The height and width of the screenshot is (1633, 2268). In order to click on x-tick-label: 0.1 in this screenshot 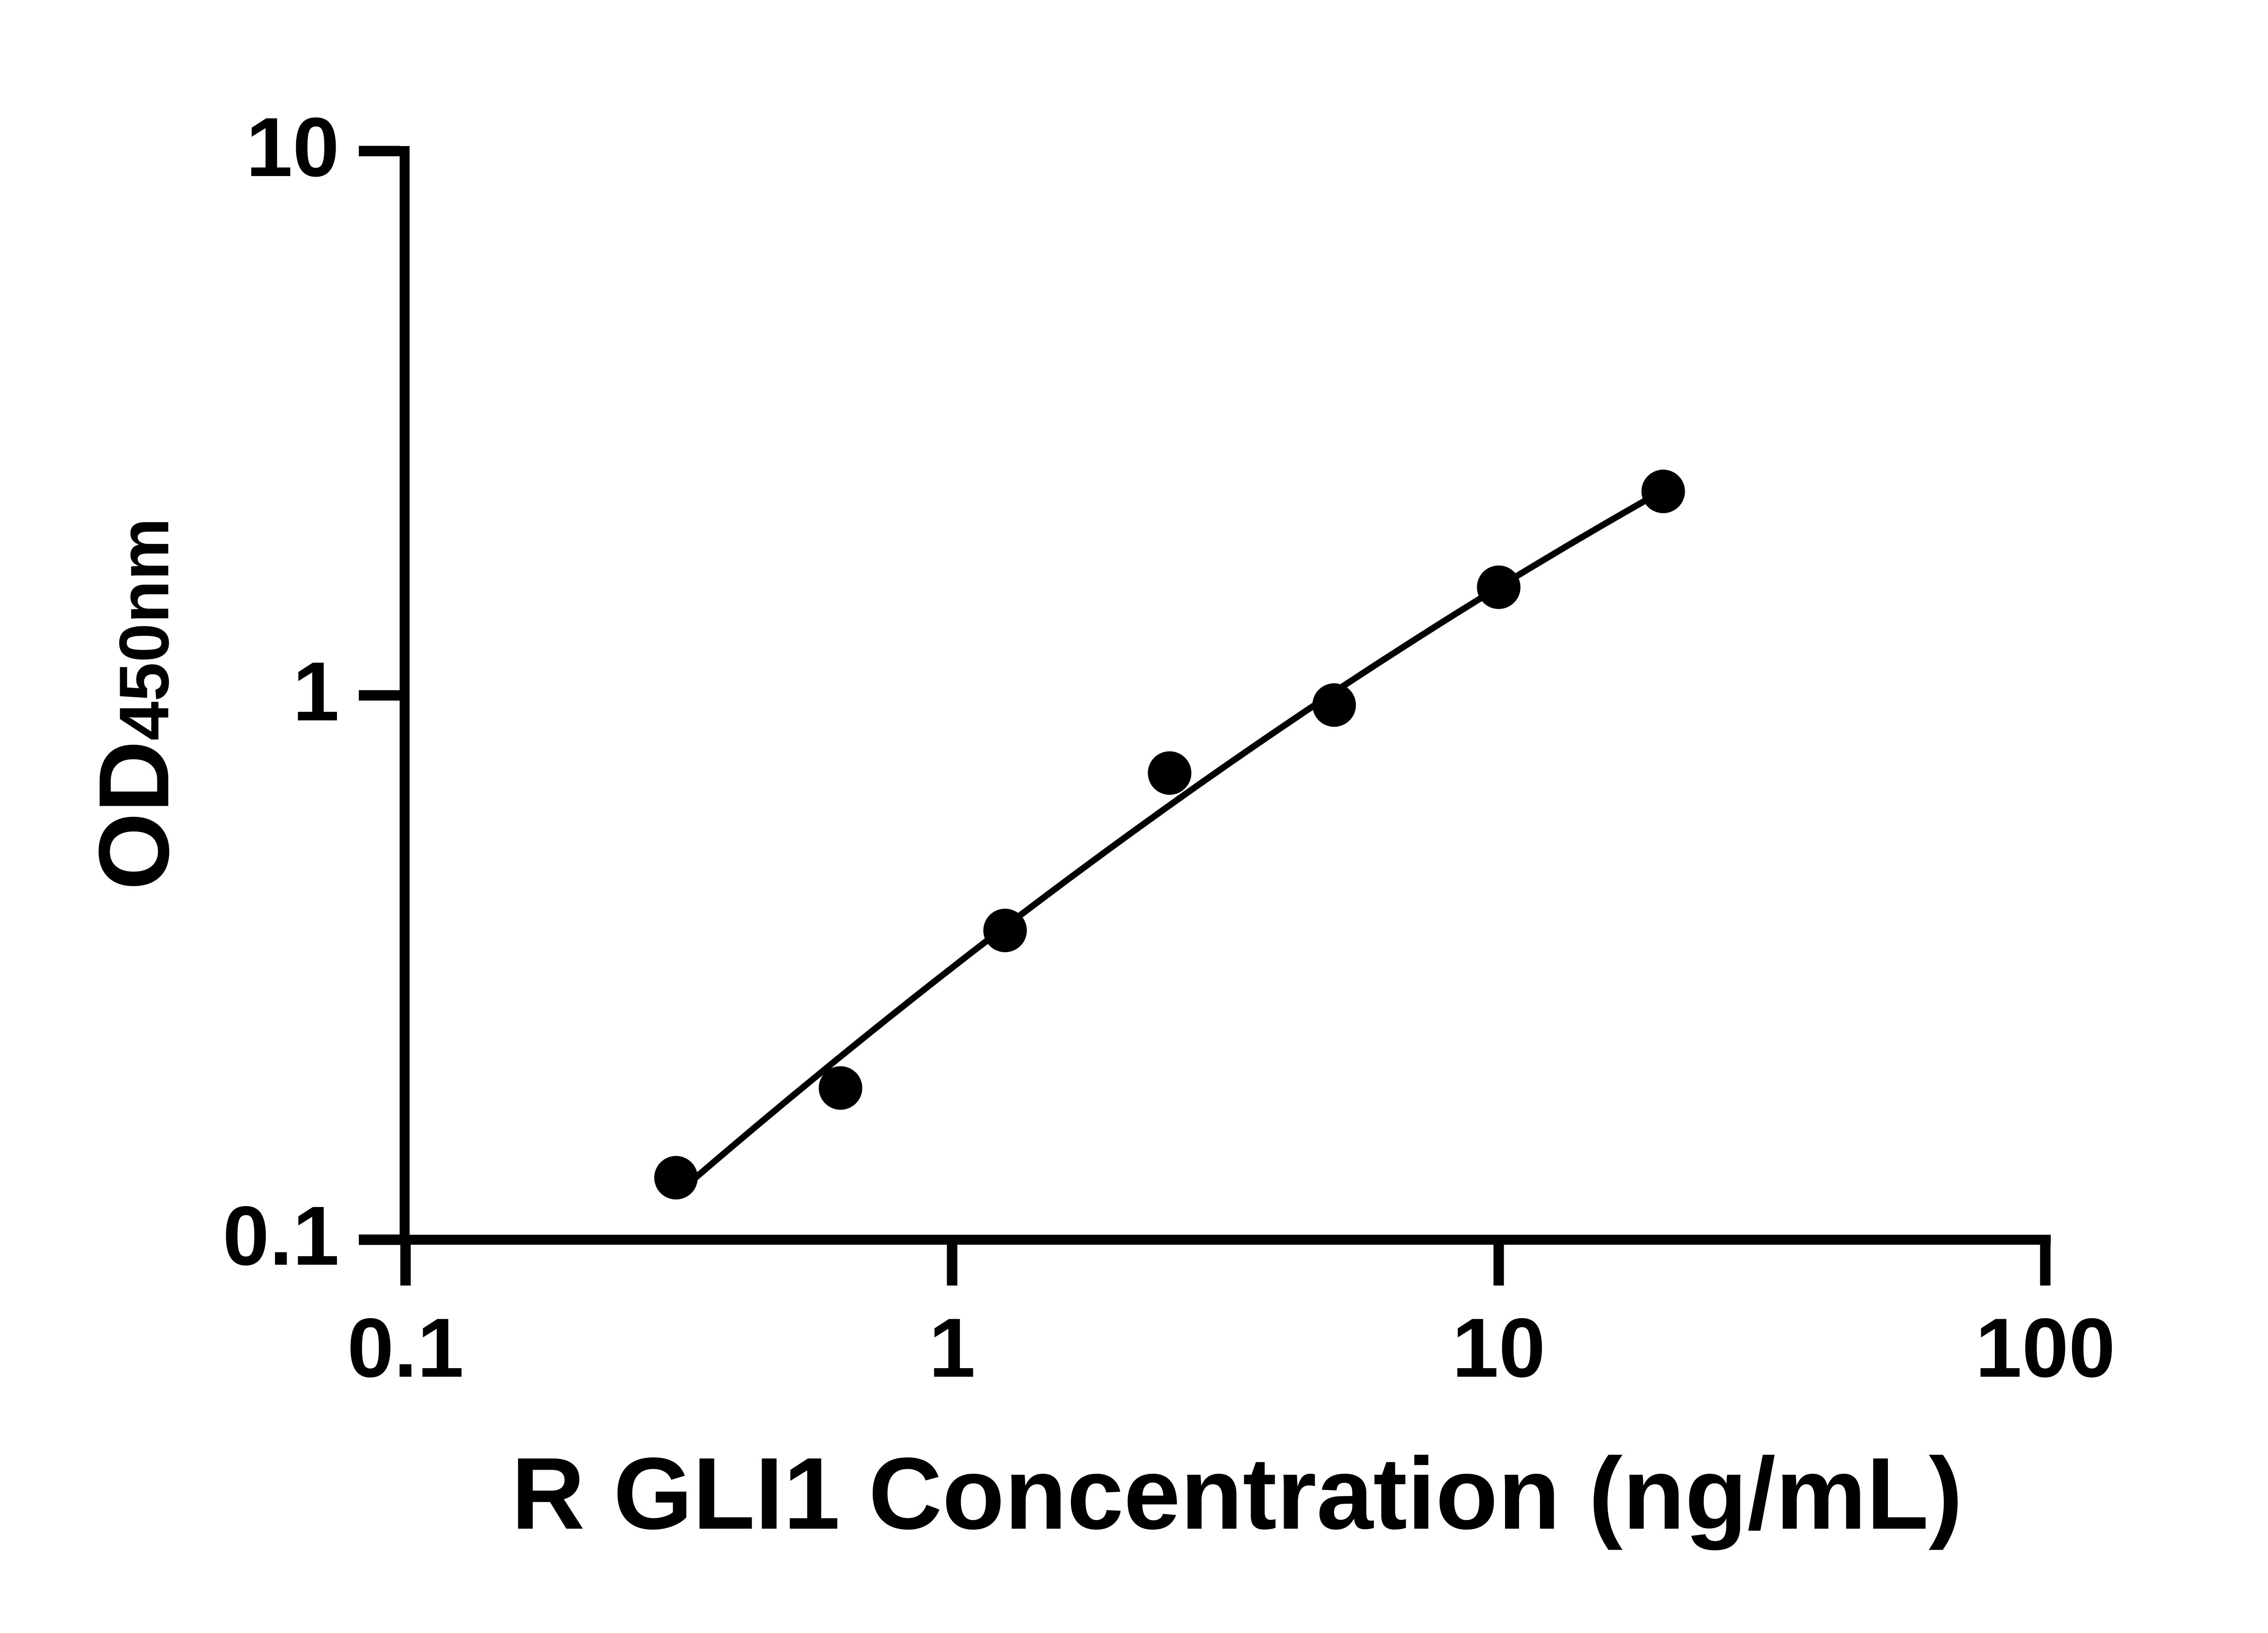, I will do `click(406, 1348)`.